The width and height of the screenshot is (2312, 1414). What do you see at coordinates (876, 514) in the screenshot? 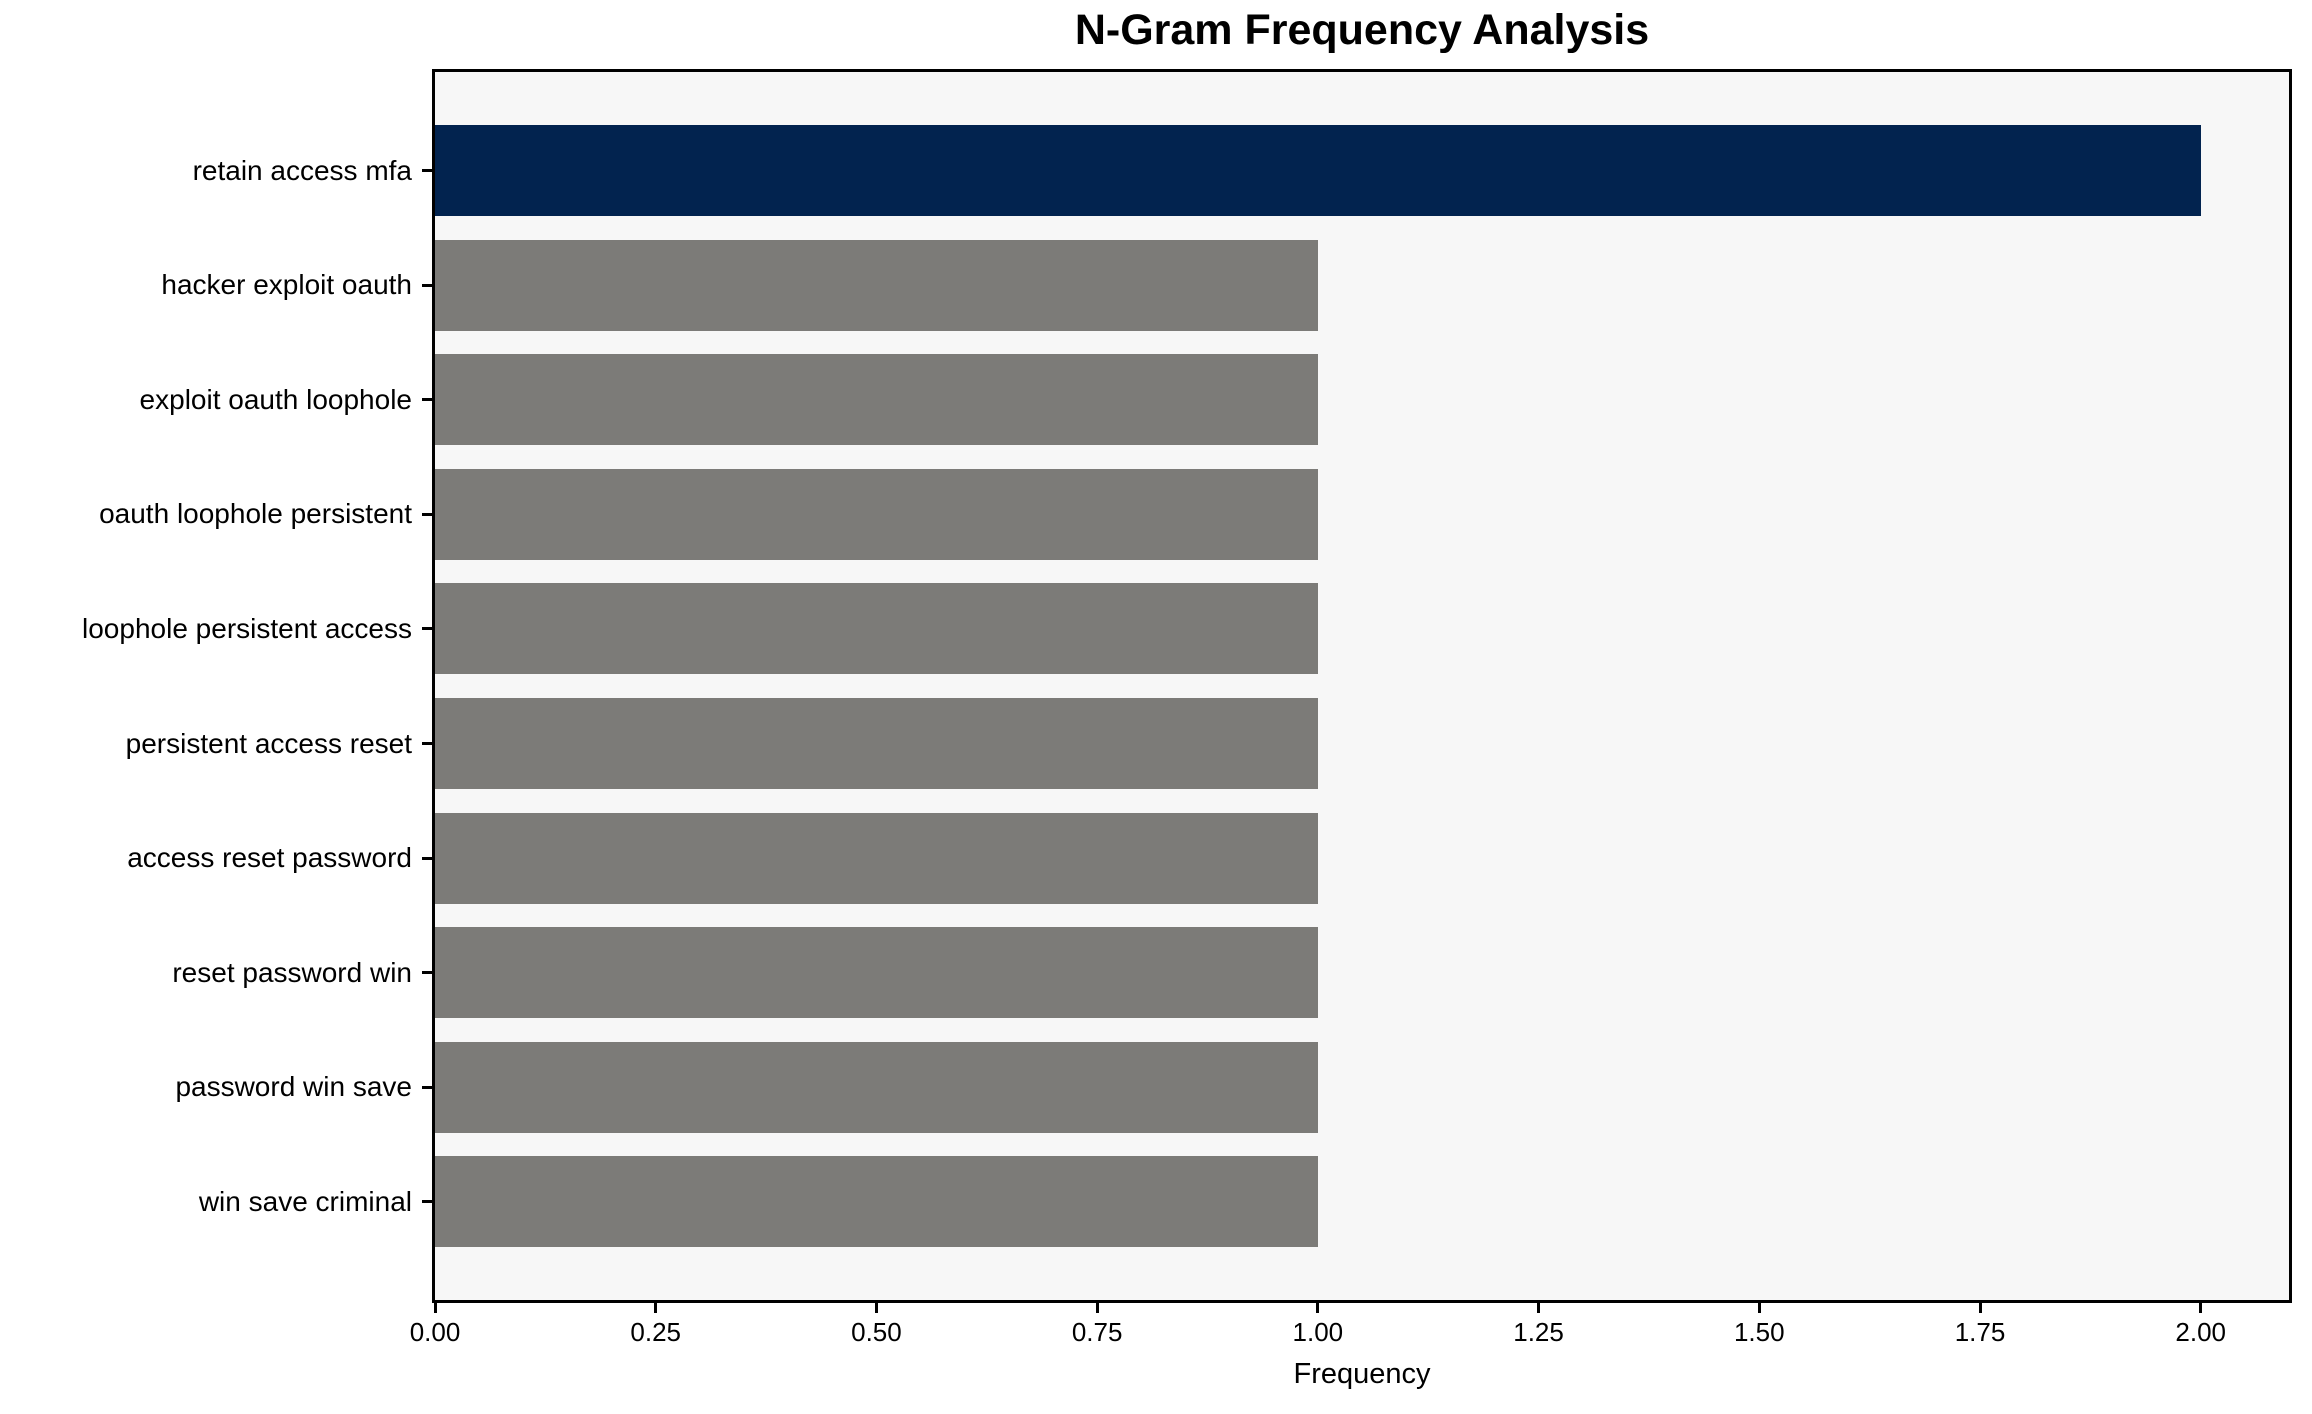
I see `bar-oauth-loophole-persistent` at bounding box center [876, 514].